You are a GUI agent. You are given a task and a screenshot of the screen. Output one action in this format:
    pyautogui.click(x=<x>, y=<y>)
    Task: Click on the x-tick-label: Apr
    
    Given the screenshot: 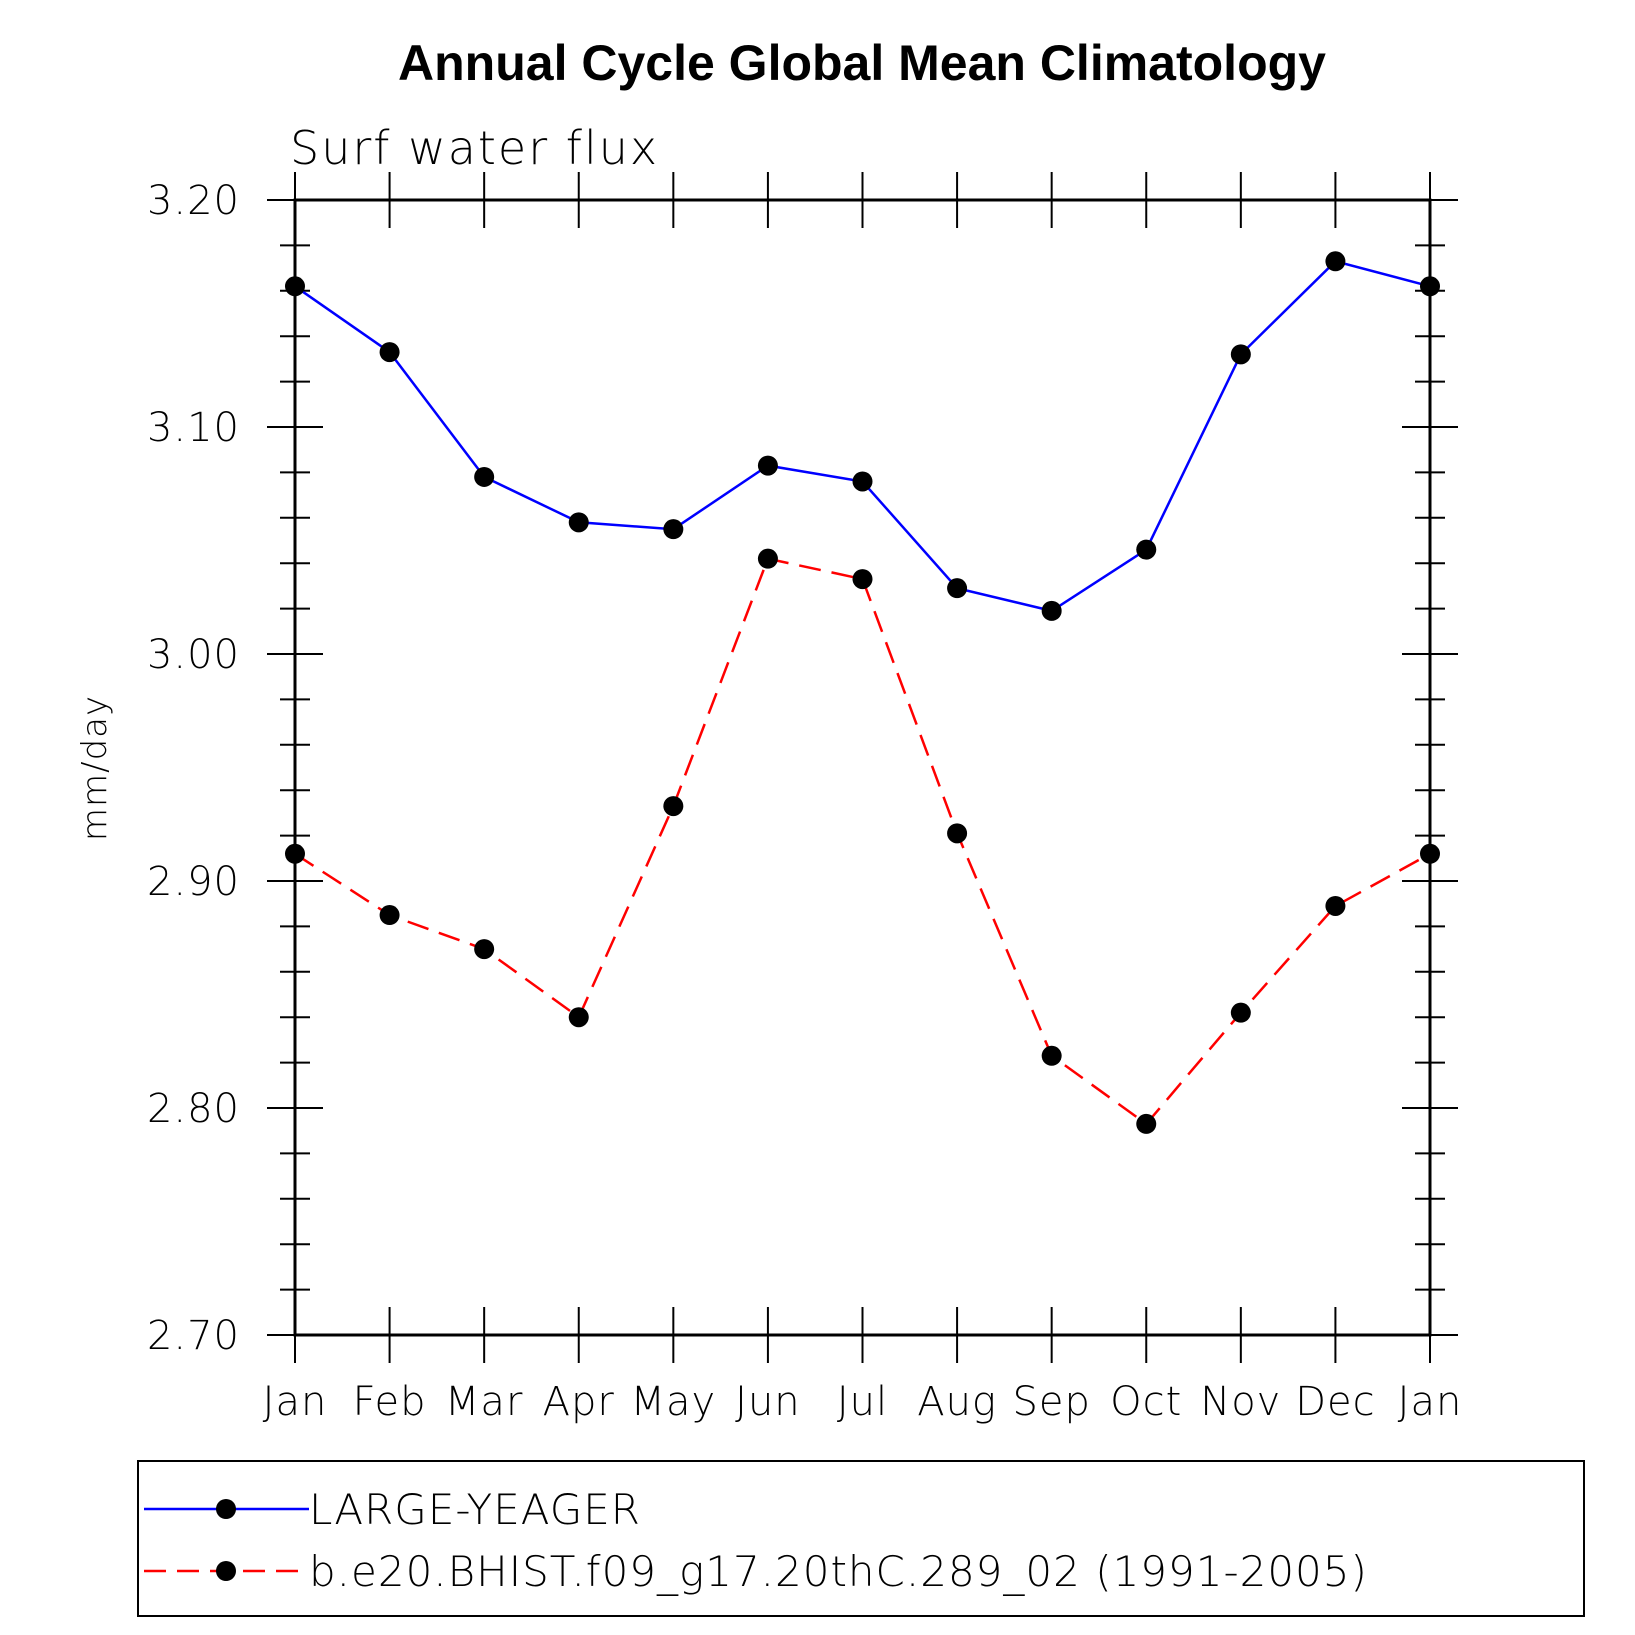 What is the action you would take?
    pyautogui.click(x=579, y=1402)
    